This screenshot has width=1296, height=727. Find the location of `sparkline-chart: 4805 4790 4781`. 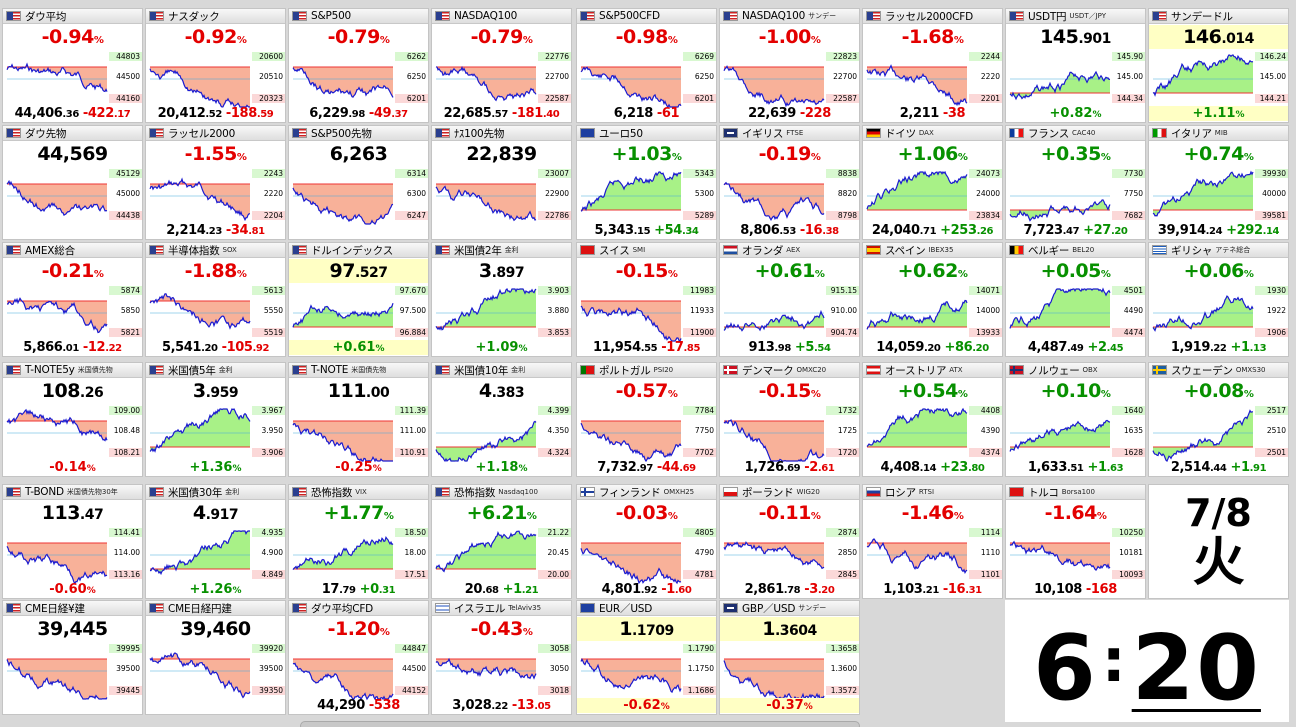

sparkline-chart: 4805 4790 4781 is located at coordinates (648, 556).